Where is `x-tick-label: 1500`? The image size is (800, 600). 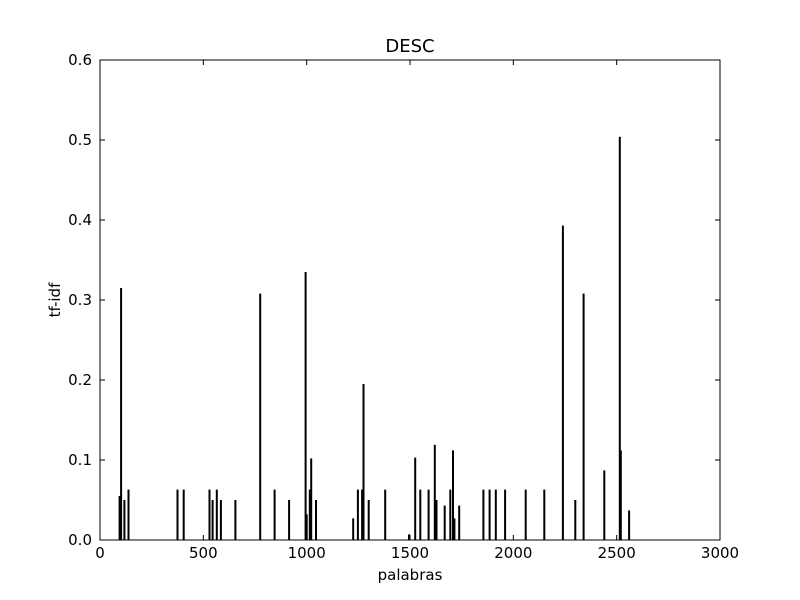 x-tick-label: 1500 is located at coordinates (410, 553).